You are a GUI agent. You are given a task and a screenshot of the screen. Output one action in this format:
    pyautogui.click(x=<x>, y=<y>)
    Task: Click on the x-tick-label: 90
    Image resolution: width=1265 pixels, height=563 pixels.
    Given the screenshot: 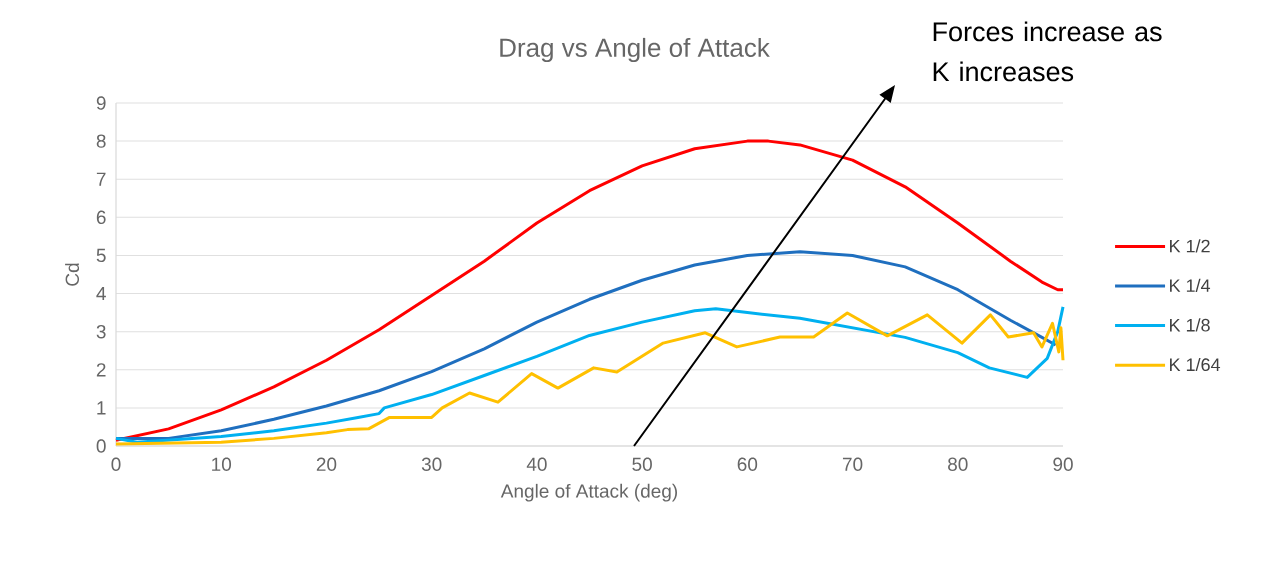 What is the action you would take?
    pyautogui.click(x=1063, y=464)
    